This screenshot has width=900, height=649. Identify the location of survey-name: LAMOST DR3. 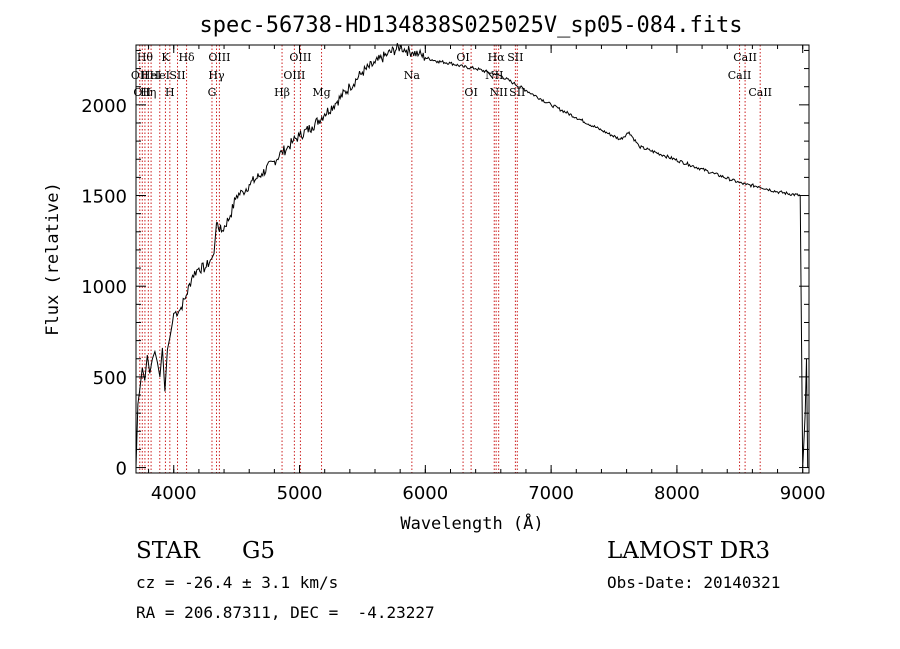
(689, 551).